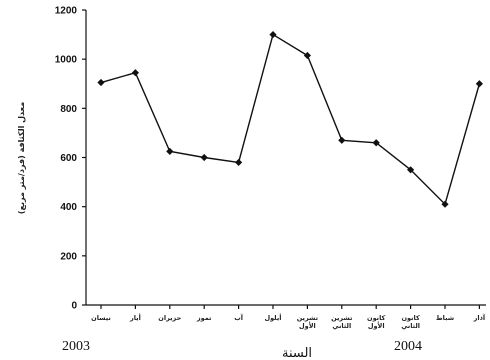 The width and height of the screenshot is (490, 360). I want to click on year-label-2004: 2004, so click(408, 346).